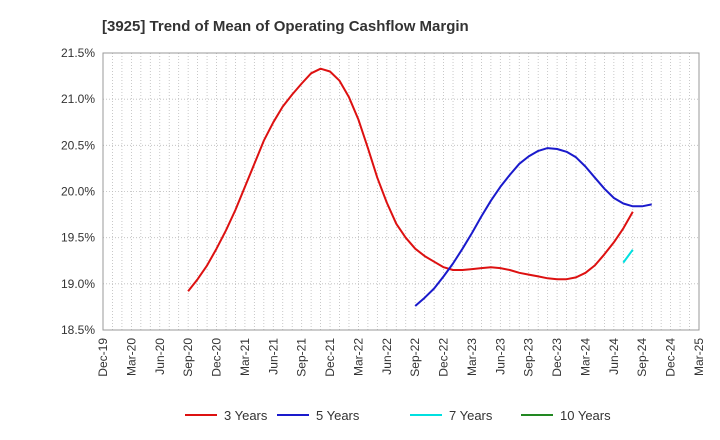  What do you see at coordinates (338, 415) in the screenshot?
I see `legend-label: 5 Years` at bounding box center [338, 415].